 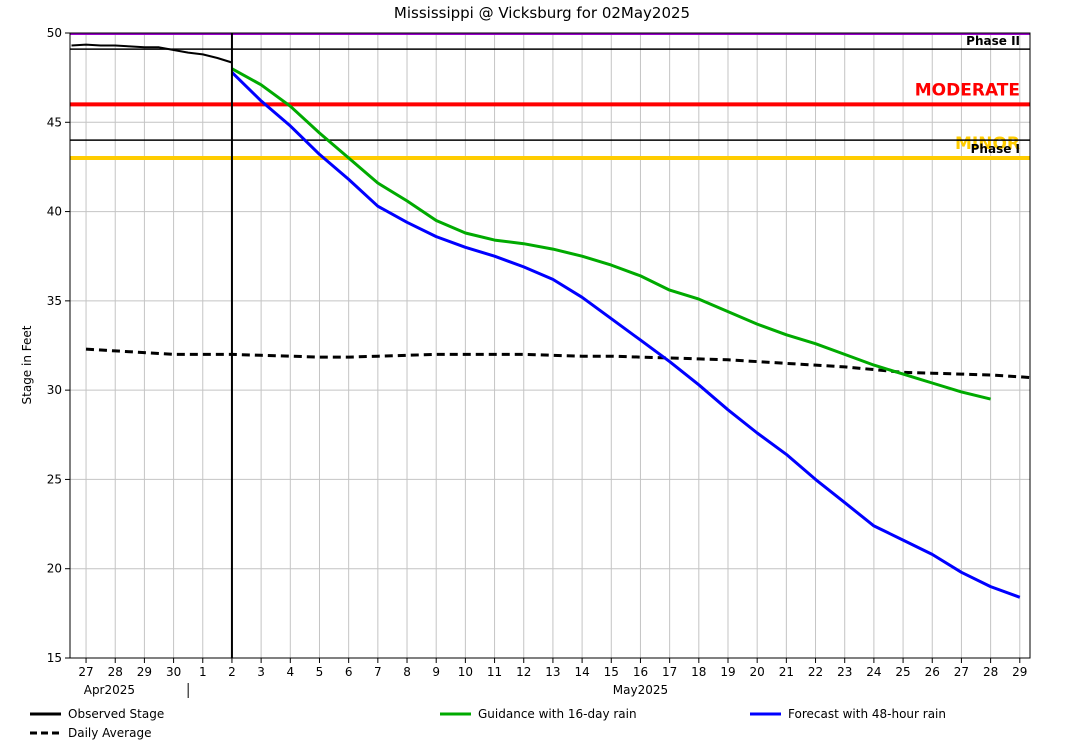 What do you see at coordinates (109, 733) in the screenshot?
I see `legend-label: Daily Average` at bounding box center [109, 733].